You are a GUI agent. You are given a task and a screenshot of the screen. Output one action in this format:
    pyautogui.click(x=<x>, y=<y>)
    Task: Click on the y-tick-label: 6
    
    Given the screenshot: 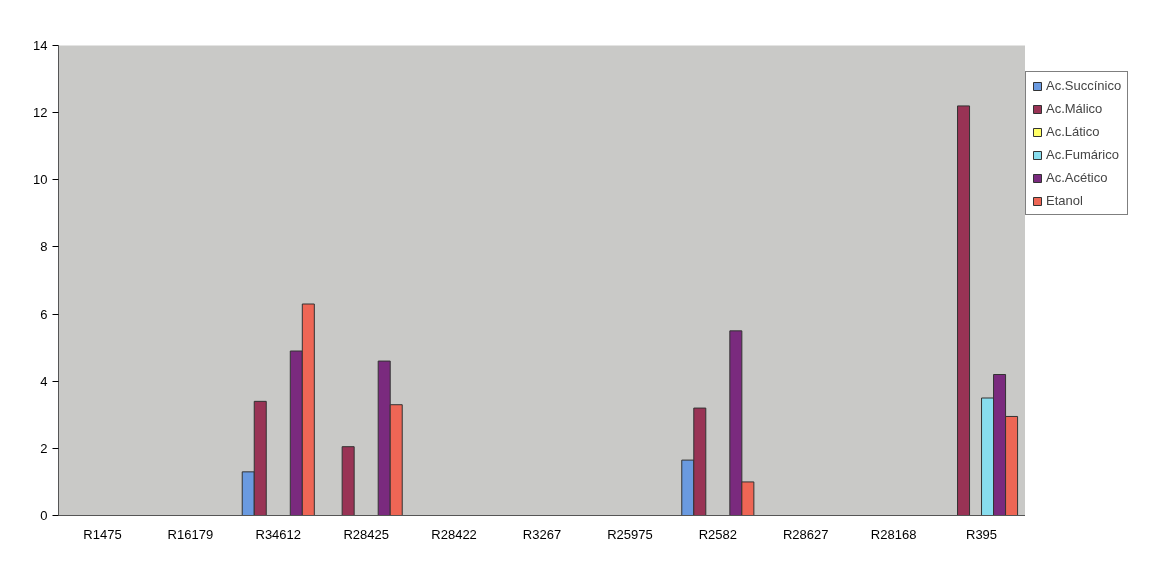 What is the action you would take?
    pyautogui.click(x=44, y=314)
    